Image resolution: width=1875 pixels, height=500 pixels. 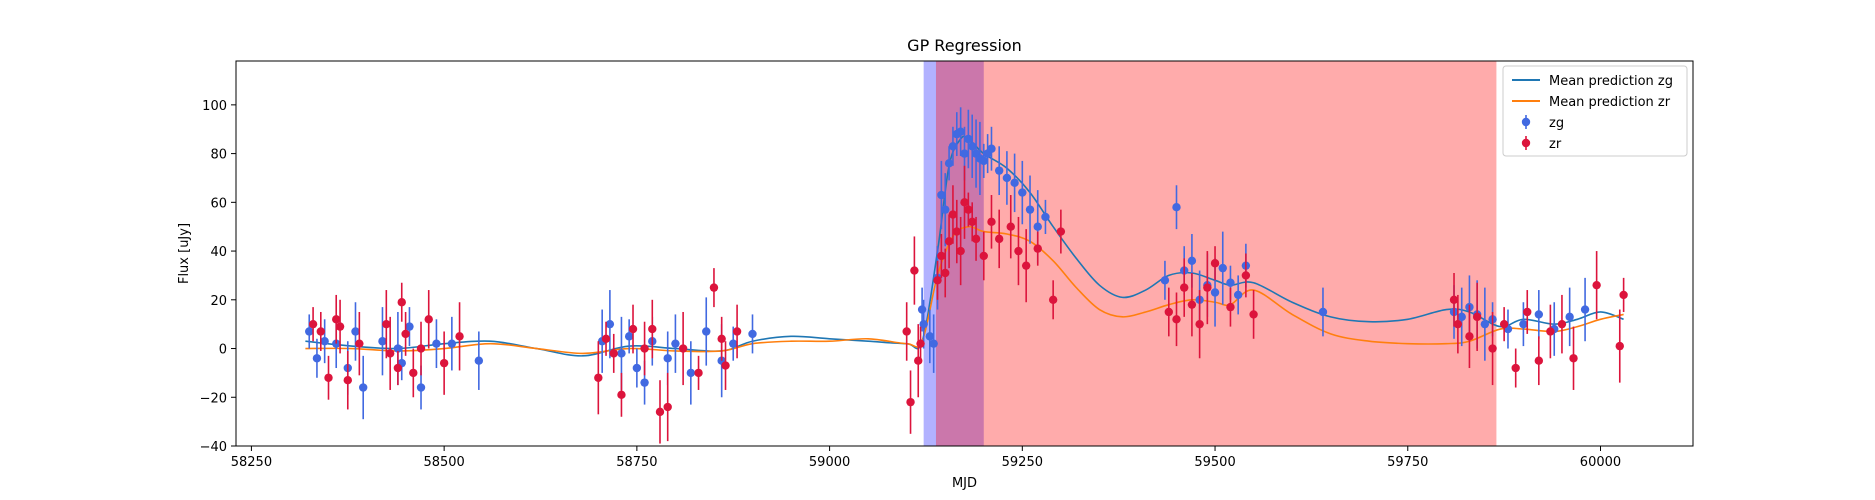 What do you see at coordinates (218, 277) in the screenshot?
I see `y-axis-ticks: −40 −20 0 20 40 60 80 100` at bounding box center [218, 277].